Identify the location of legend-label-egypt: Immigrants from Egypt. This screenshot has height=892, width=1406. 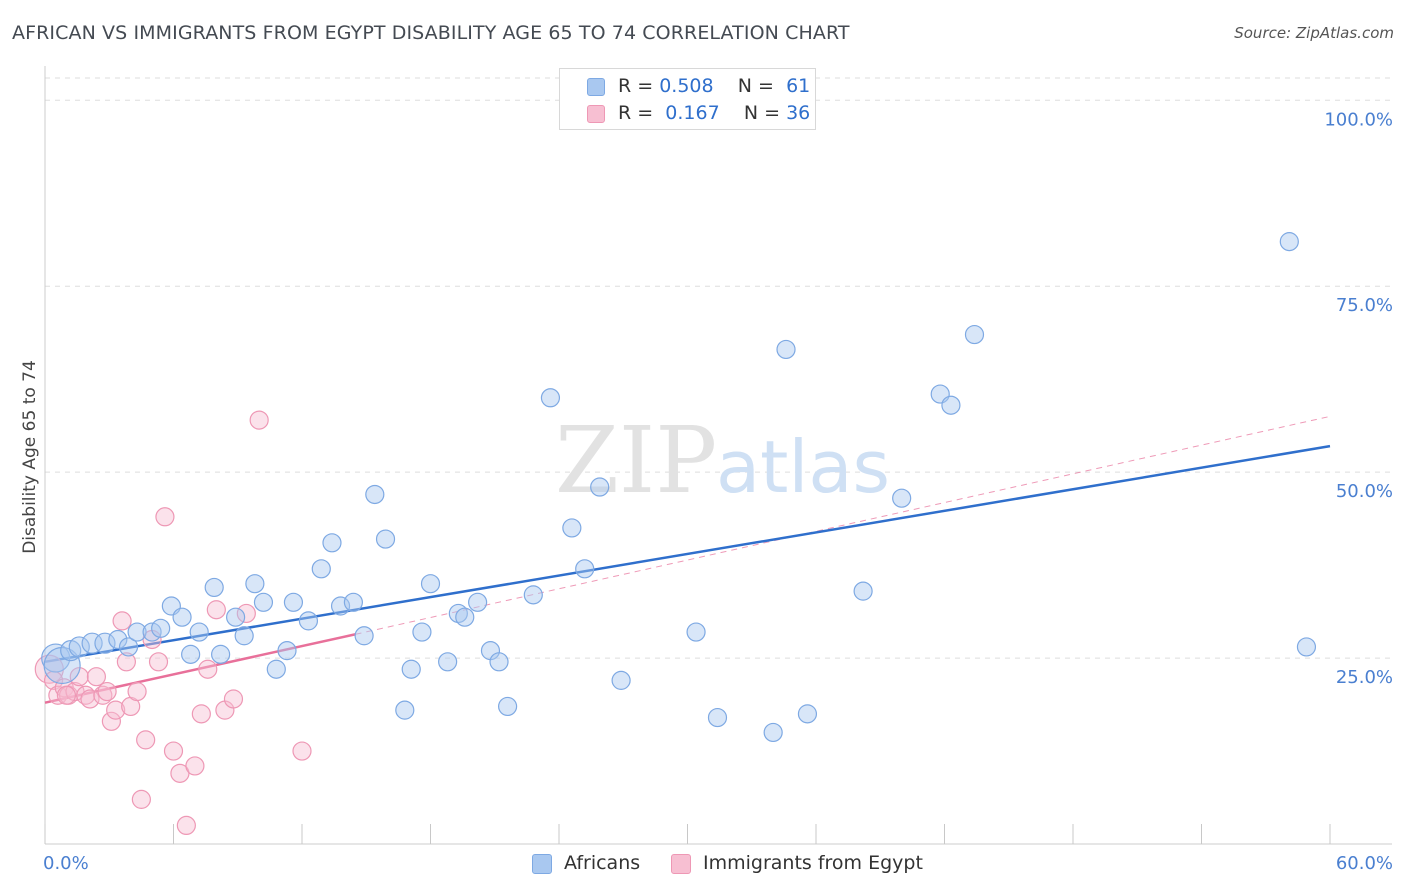
(813, 863).